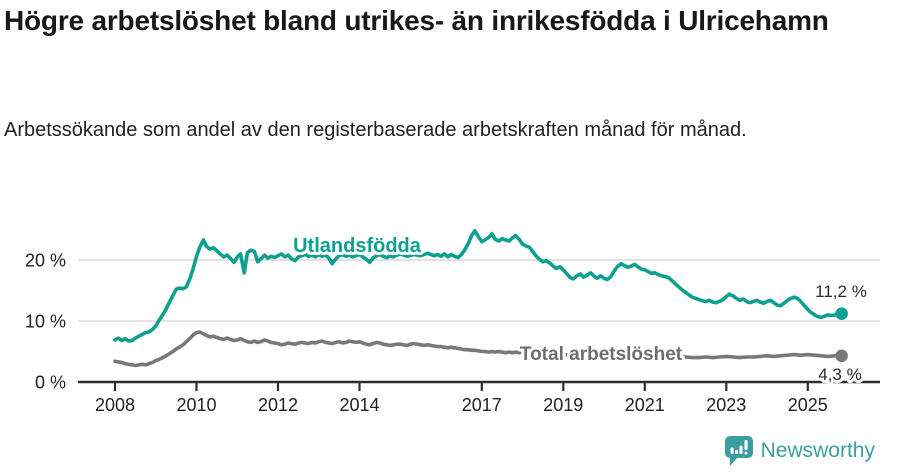 The width and height of the screenshot is (900, 474). What do you see at coordinates (478, 349) in the screenshot?
I see `series-line-total-arbetsloshet` at bounding box center [478, 349].